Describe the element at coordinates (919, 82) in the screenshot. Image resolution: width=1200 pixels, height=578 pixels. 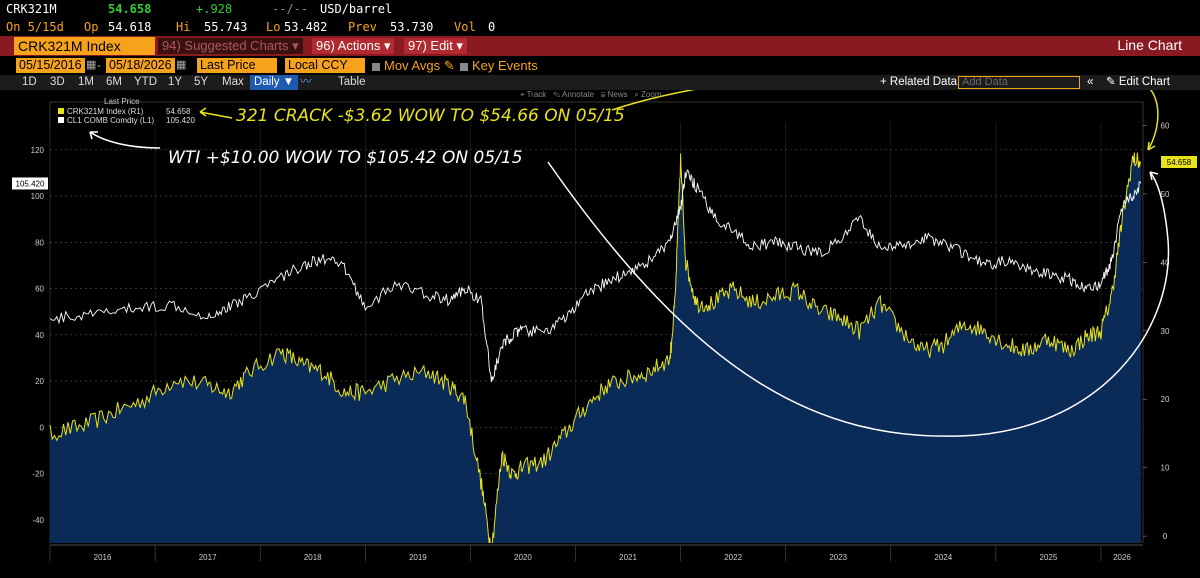
I see `related-data-button: + Related Data` at that location.